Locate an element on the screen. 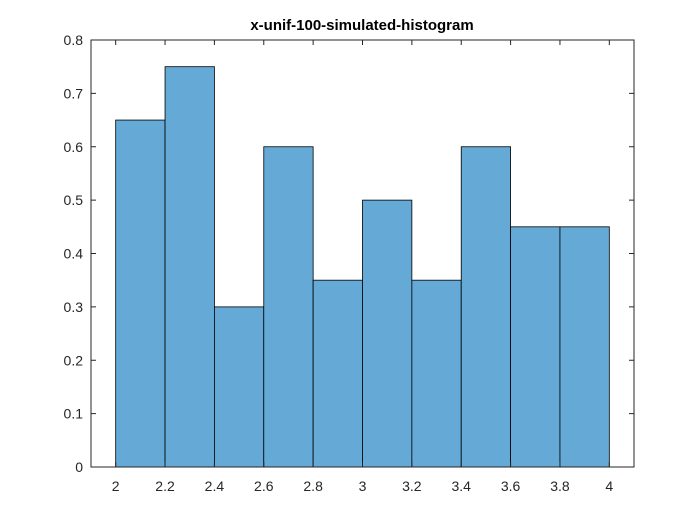 The image size is (700, 525). chart-title: x-unif-100-simulated-histogram is located at coordinates (361, 25).